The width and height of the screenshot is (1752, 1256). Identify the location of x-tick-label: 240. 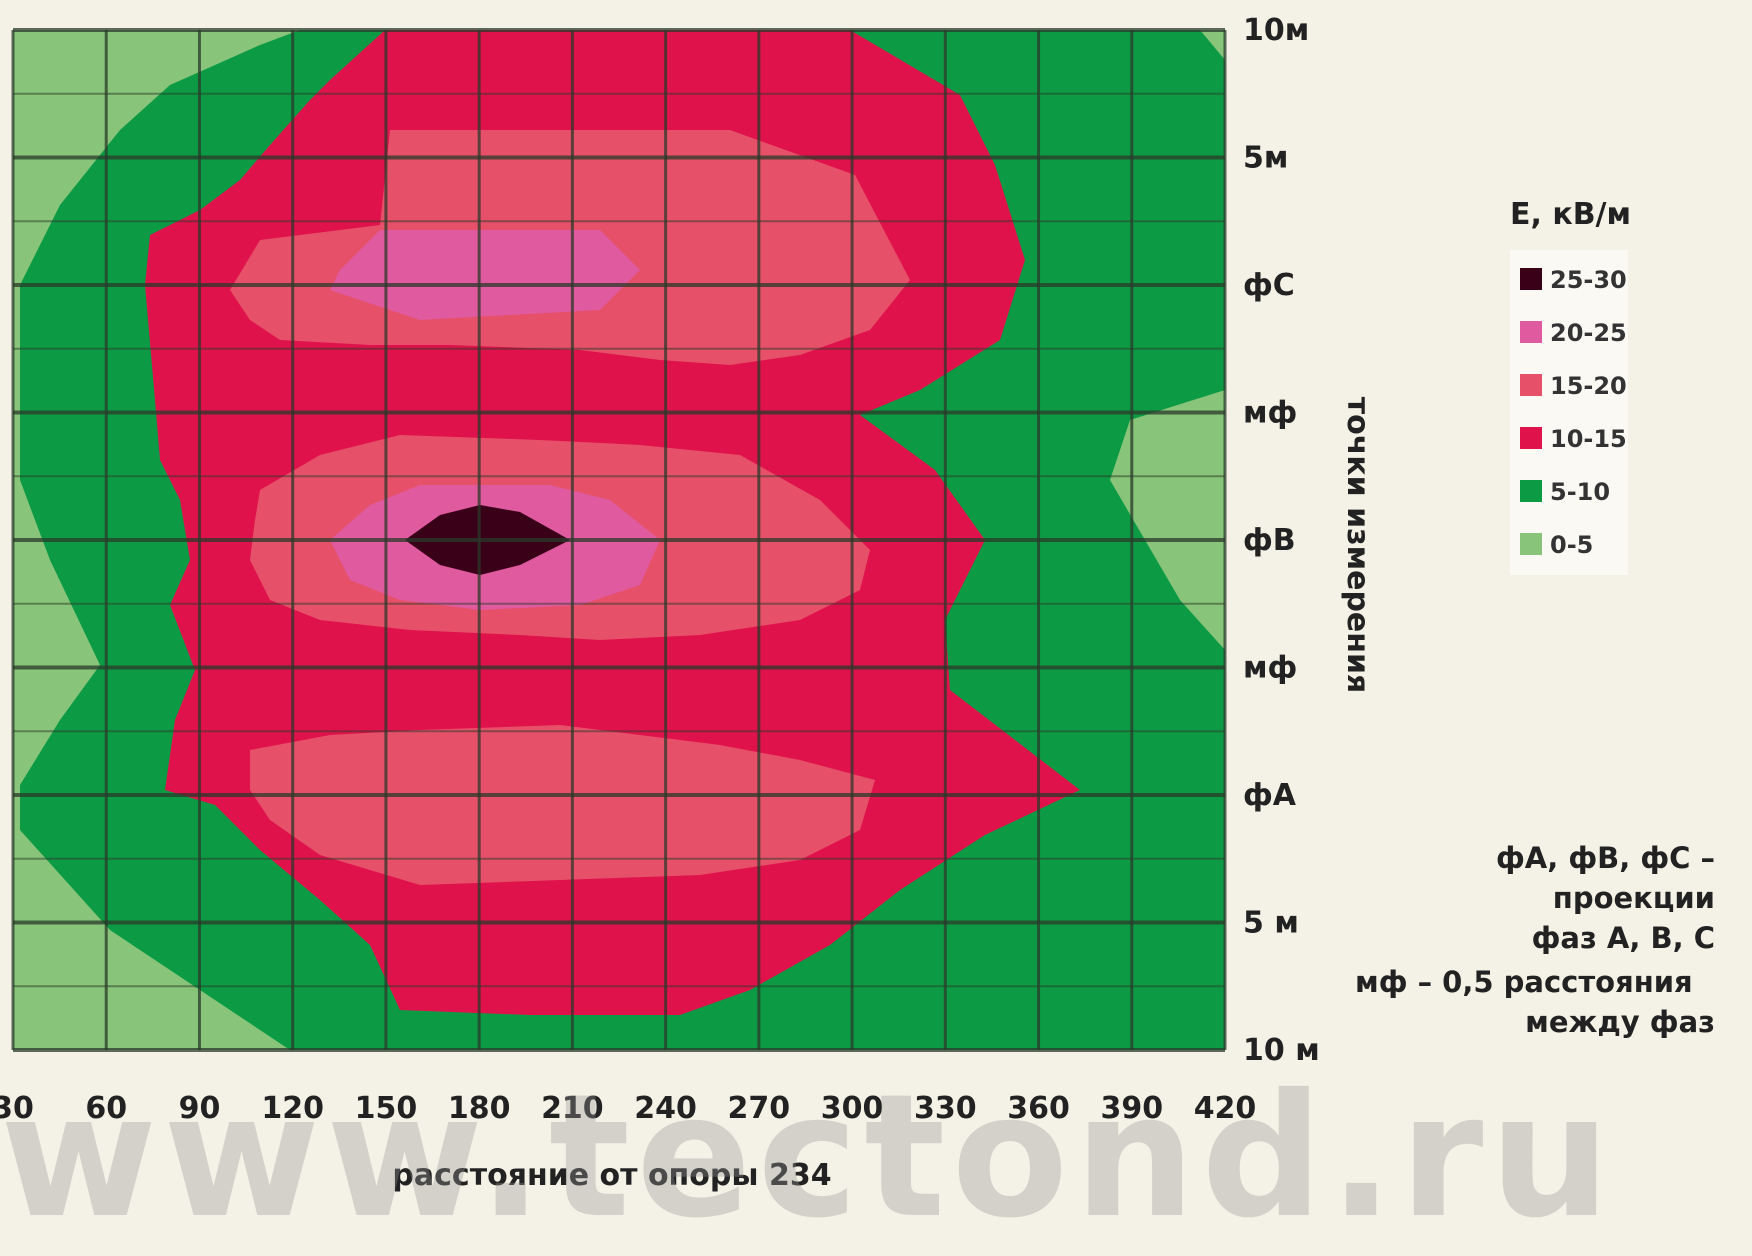
(665, 1108).